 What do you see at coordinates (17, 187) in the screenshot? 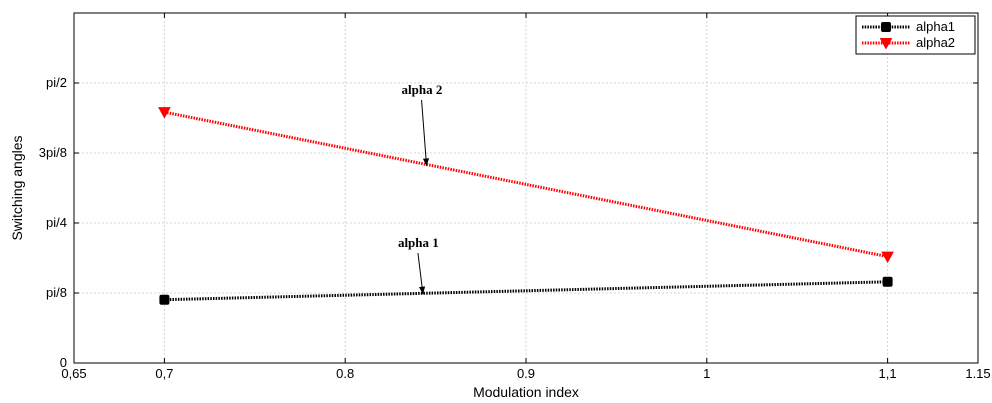
I see `y-axis-title: Switching angles` at bounding box center [17, 187].